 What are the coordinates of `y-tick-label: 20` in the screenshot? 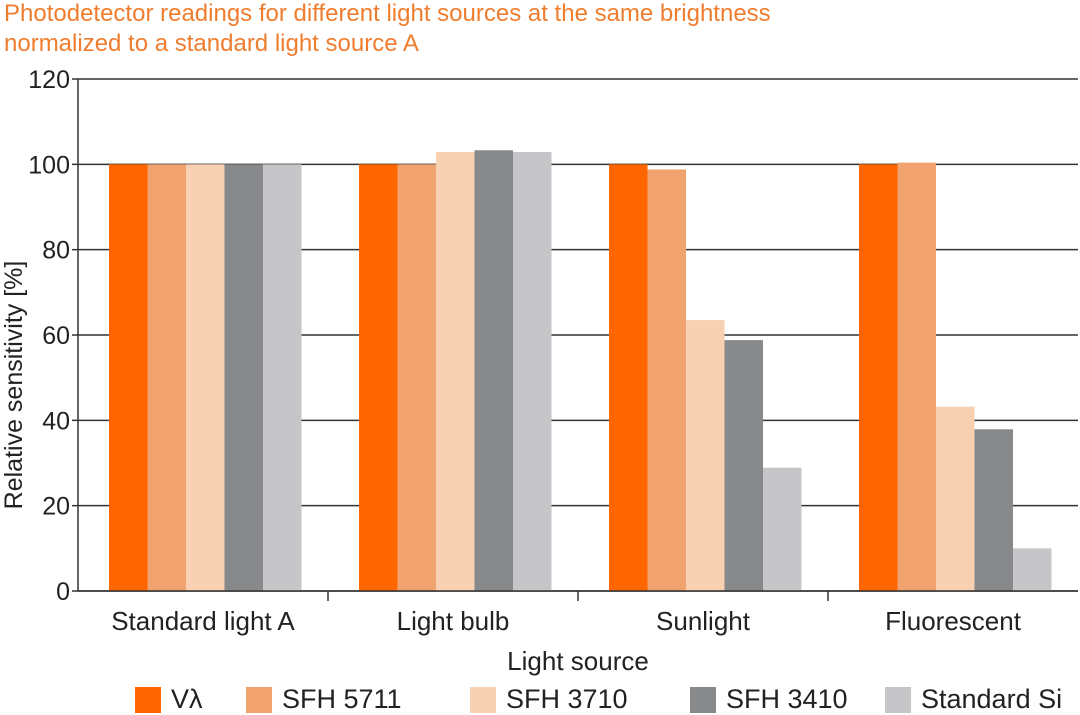 It's located at (56, 507).